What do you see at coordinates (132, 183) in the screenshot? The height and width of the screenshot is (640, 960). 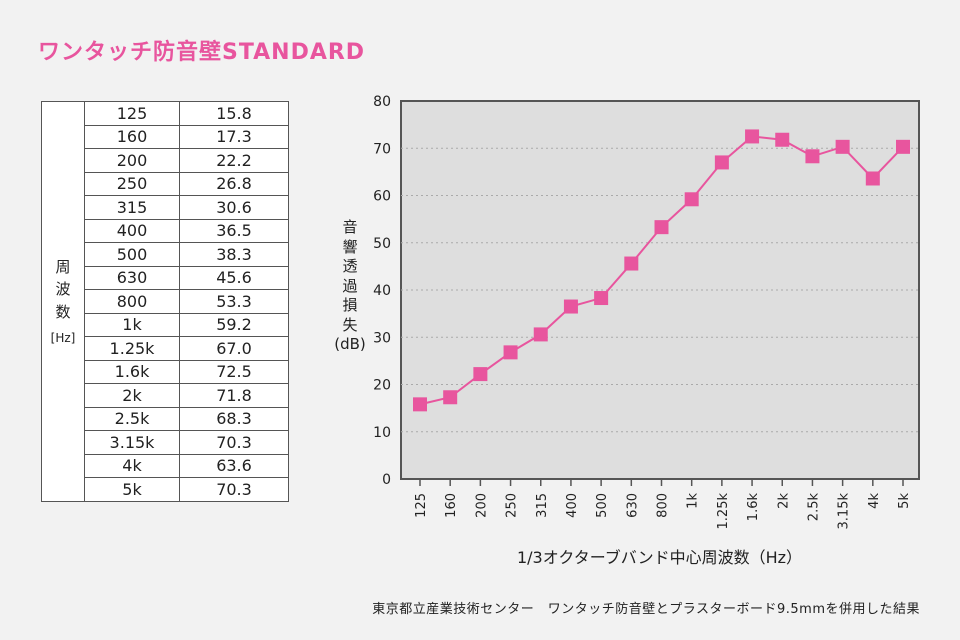 I see `frequency-cell: 250` at bounding box center [132, 183].